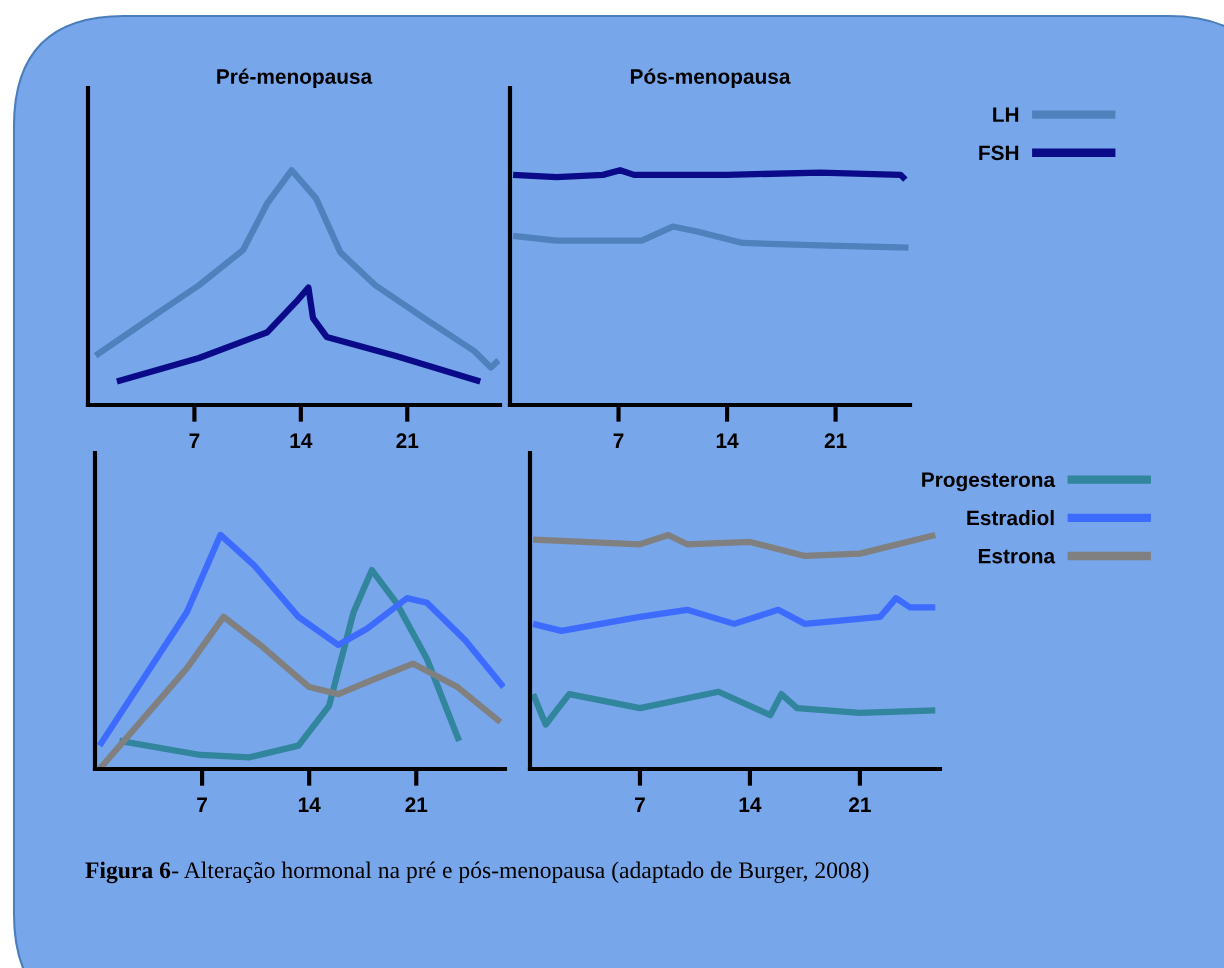  I want to click on text: - Alteração hormonal na pré e pós-menopausa (adaptado de Burger, 2008), so click(520, 872).